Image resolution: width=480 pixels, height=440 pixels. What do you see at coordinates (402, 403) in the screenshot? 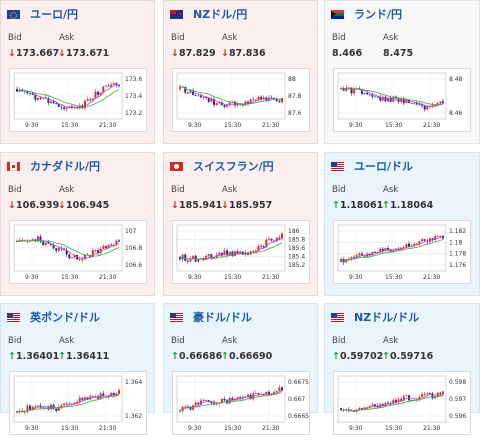
I see `mini-candle-chart: 0.598 0.597 0.596 9:30 15:30 21:30` at bounding box center [402, 403].